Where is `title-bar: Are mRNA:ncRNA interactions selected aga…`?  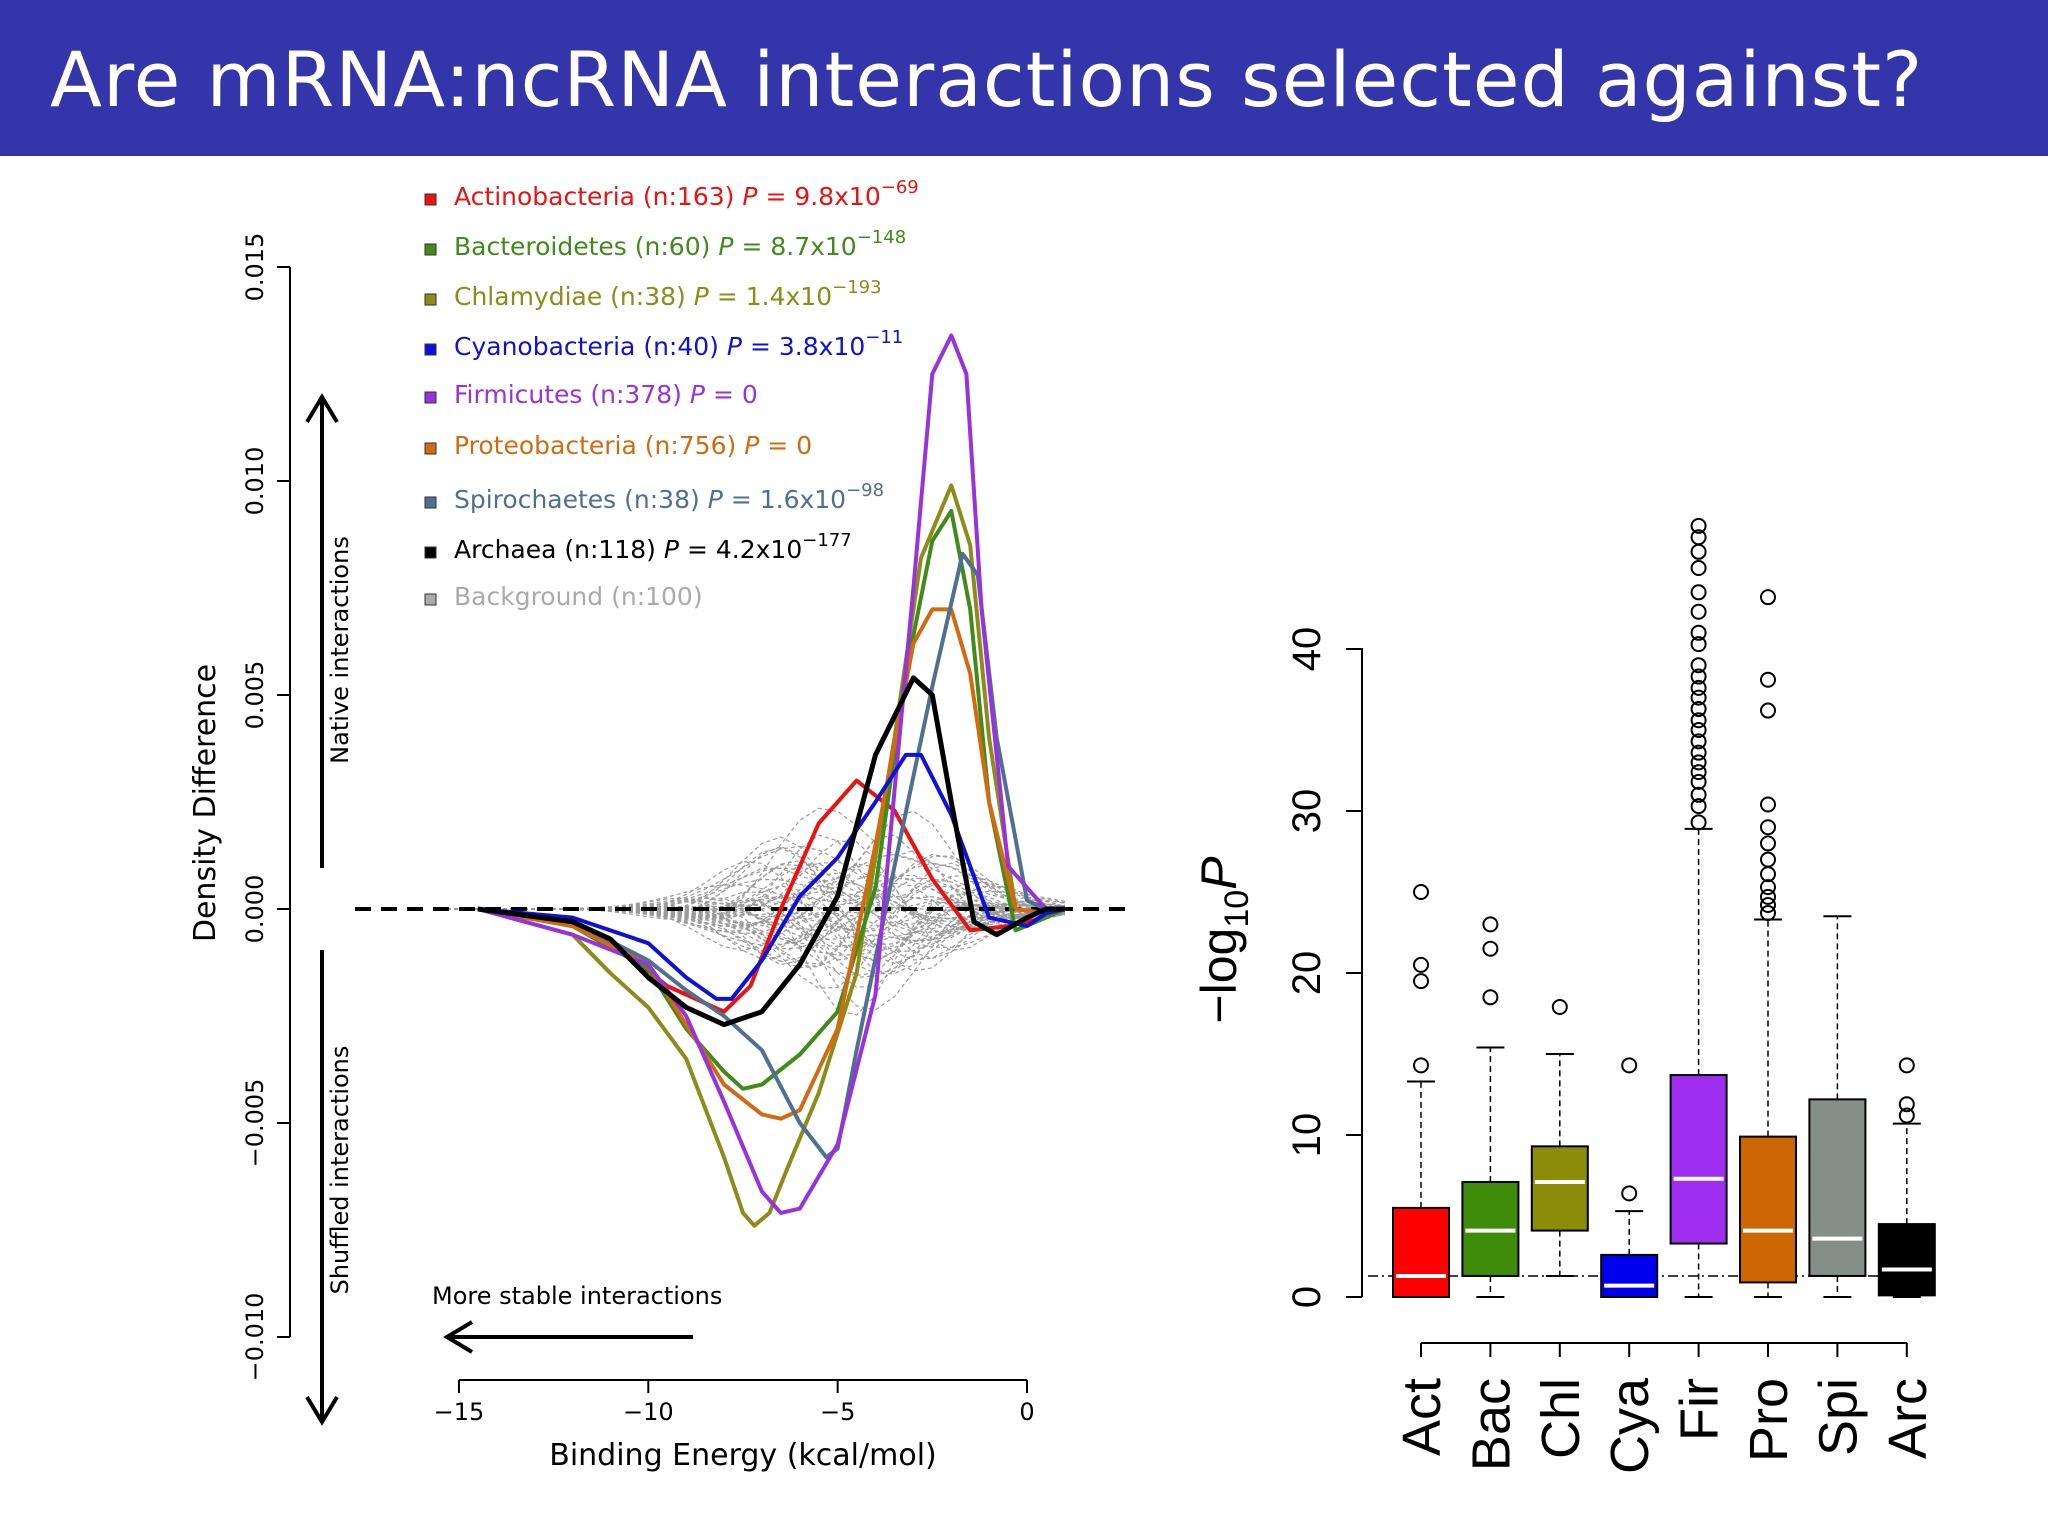 title-bar: Are mRNA:ncRNA interactions selected aga… is located at coordinates (1024, 78).